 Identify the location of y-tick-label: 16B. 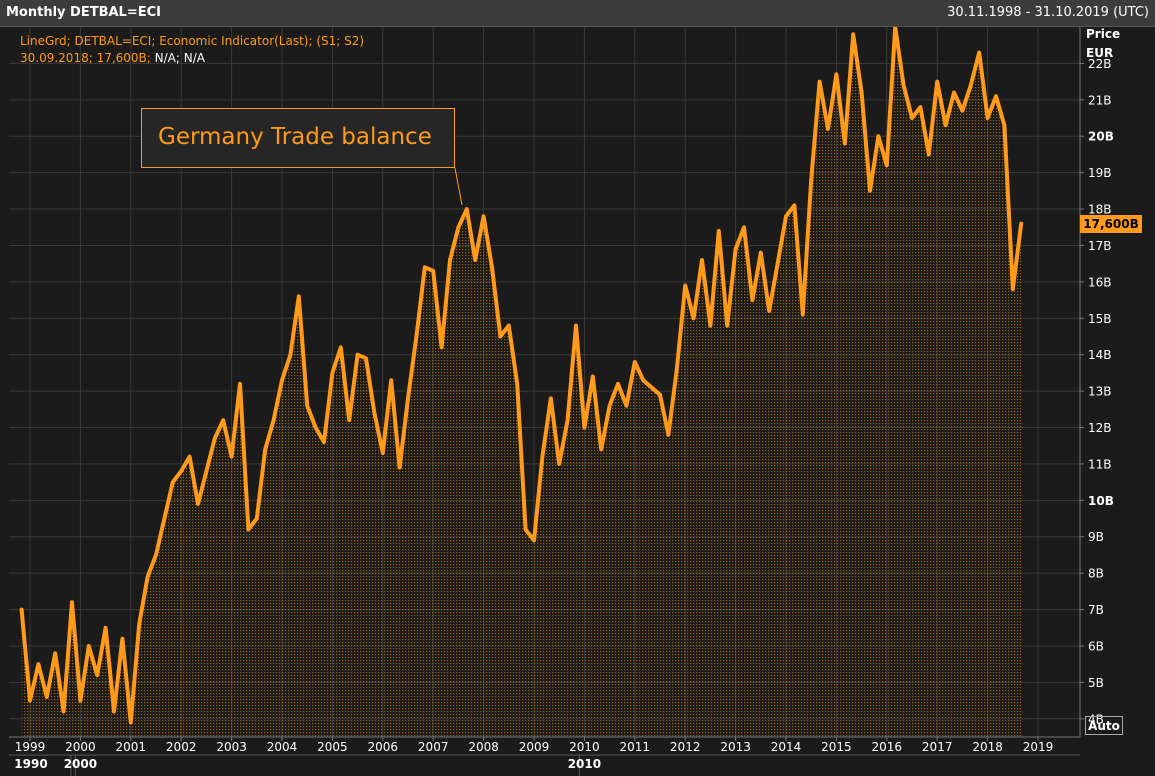
(1100, 282).